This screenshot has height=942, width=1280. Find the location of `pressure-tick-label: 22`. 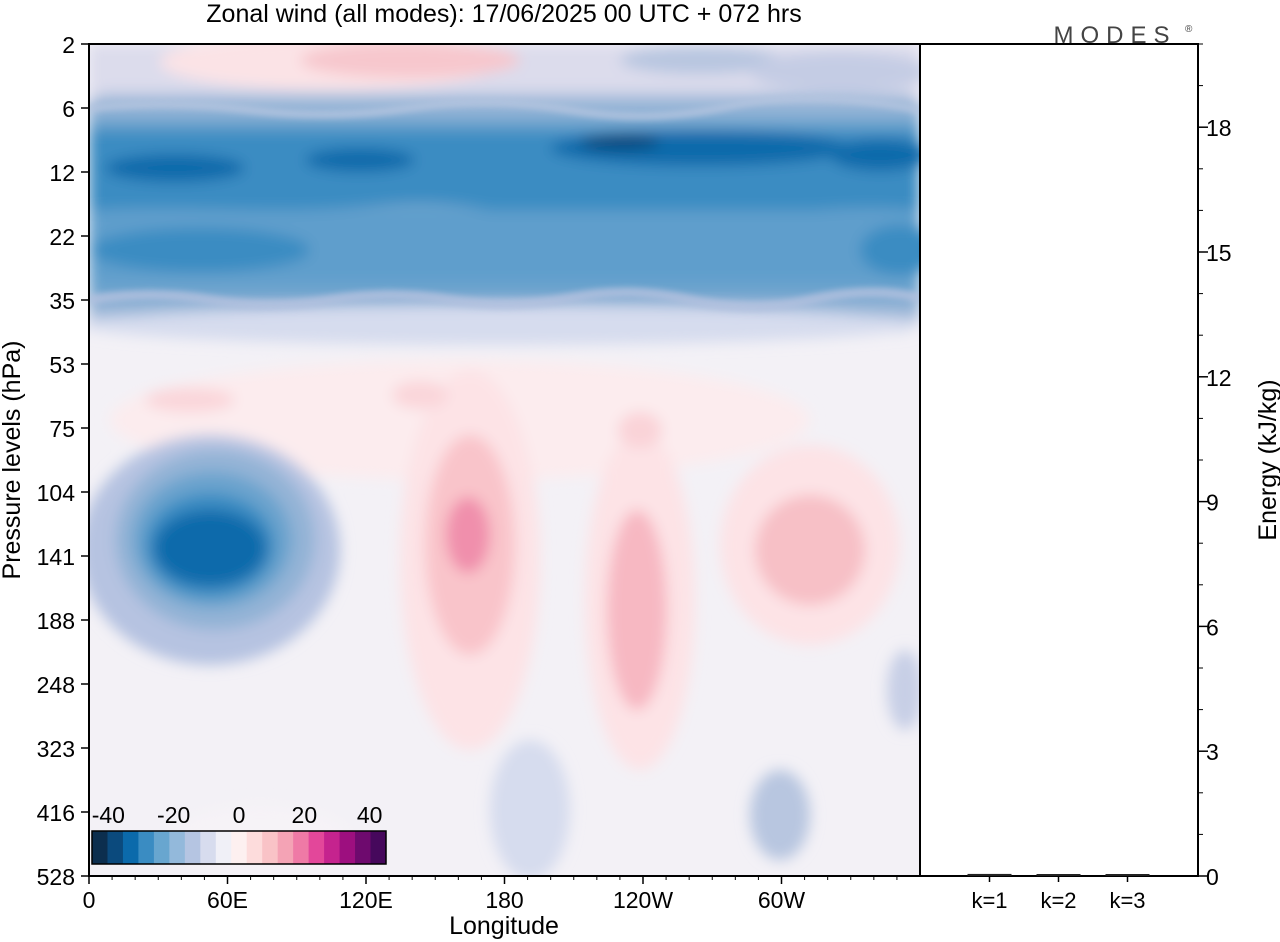

pressure-tick-label: 22 is located at coordinates (62, 237).